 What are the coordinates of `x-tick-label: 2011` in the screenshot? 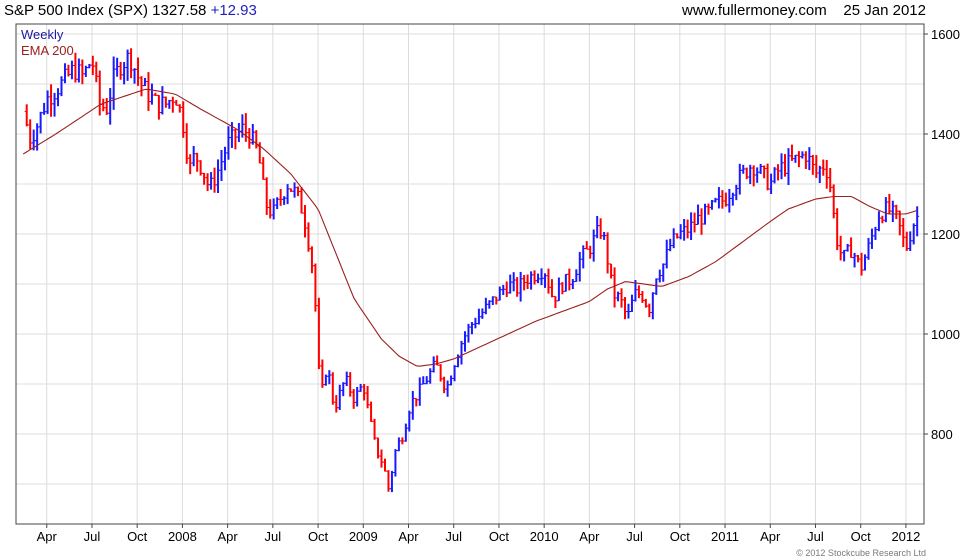 It's located at (725, 536).